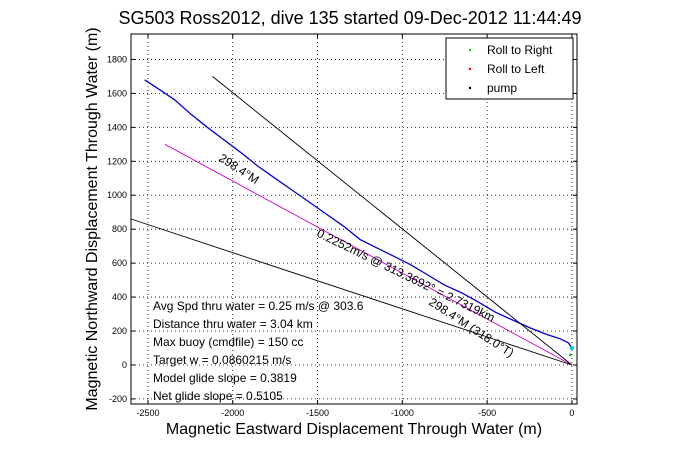  I want to click on x-tick-label: -1000, so click(402, 413).